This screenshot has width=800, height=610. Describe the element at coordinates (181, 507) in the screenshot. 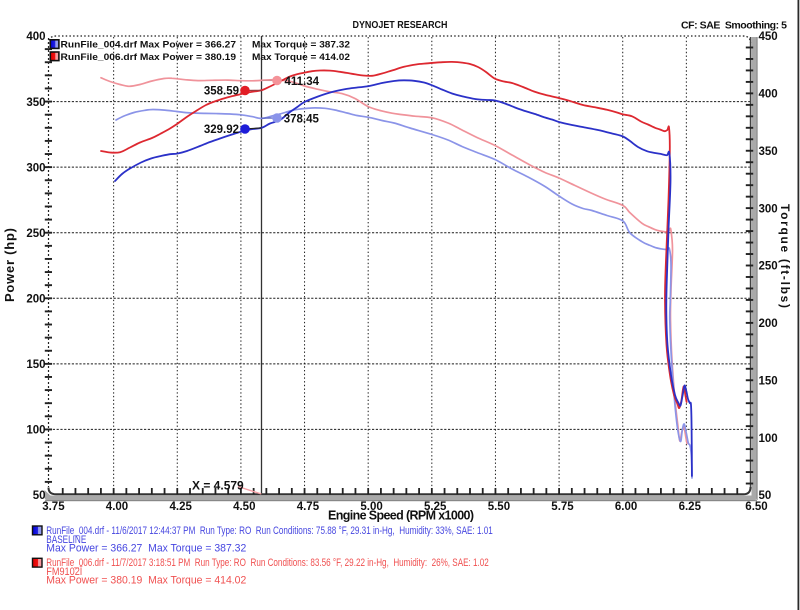

I see `svg-text: 4.25` at that location.